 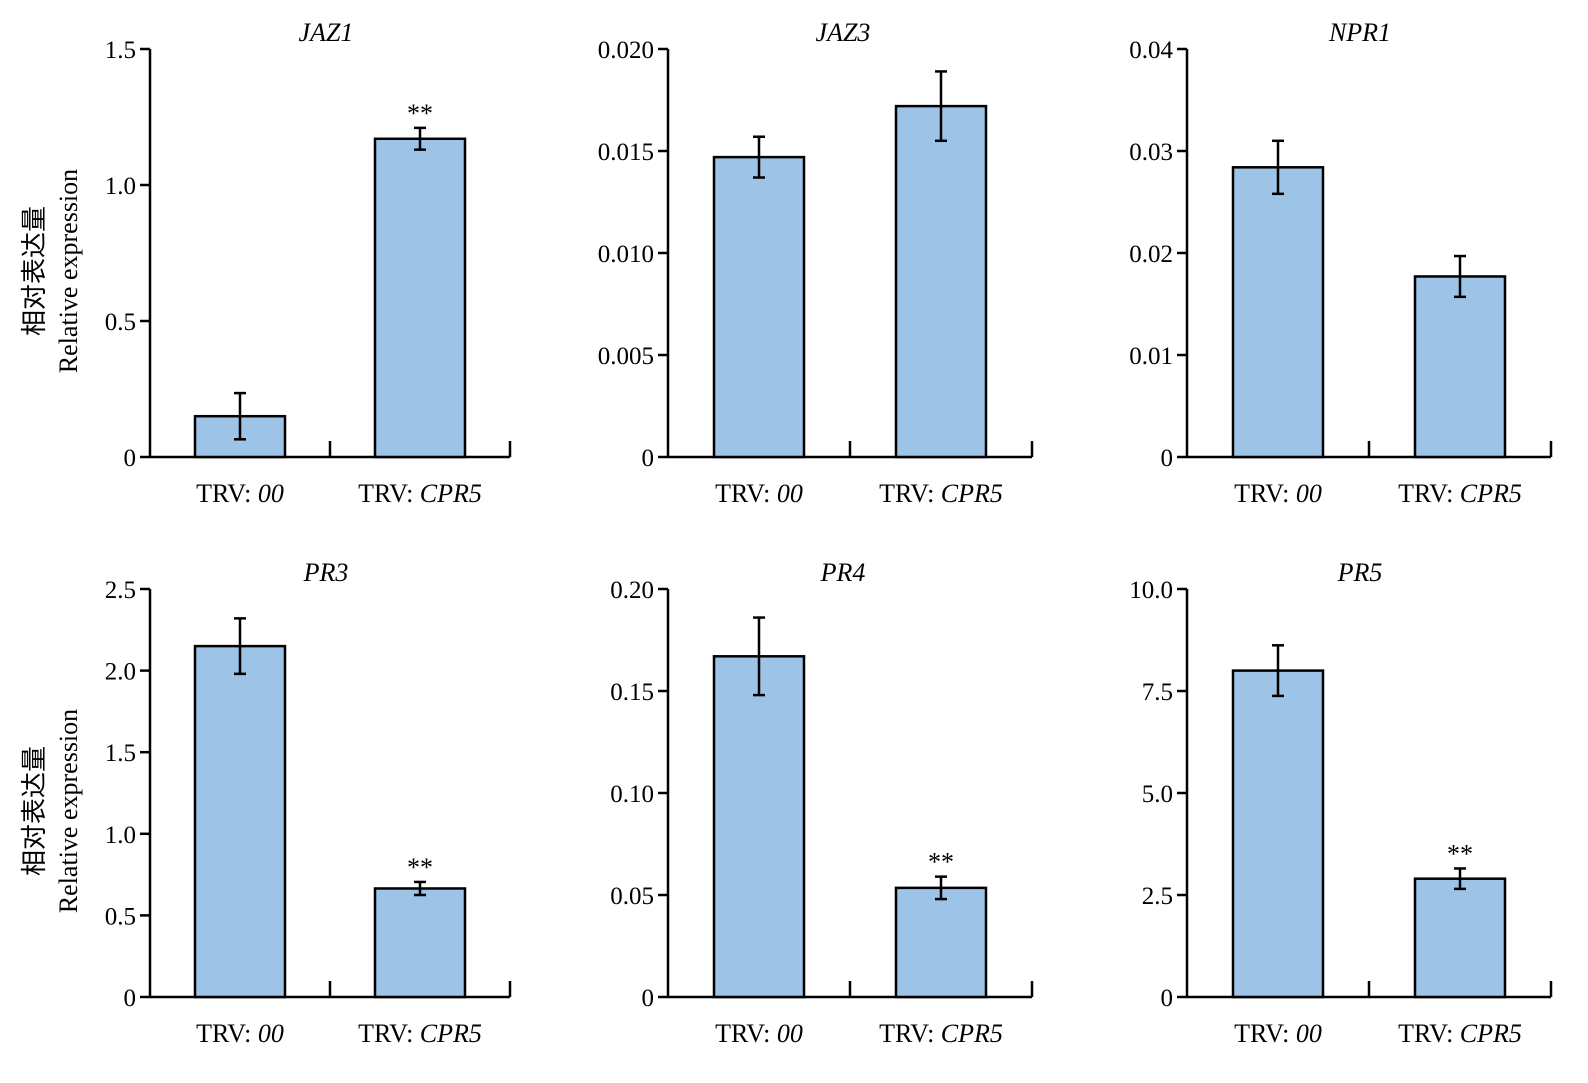 I want to click on y-tick-label: 0.10, so click(x=632, y=794).